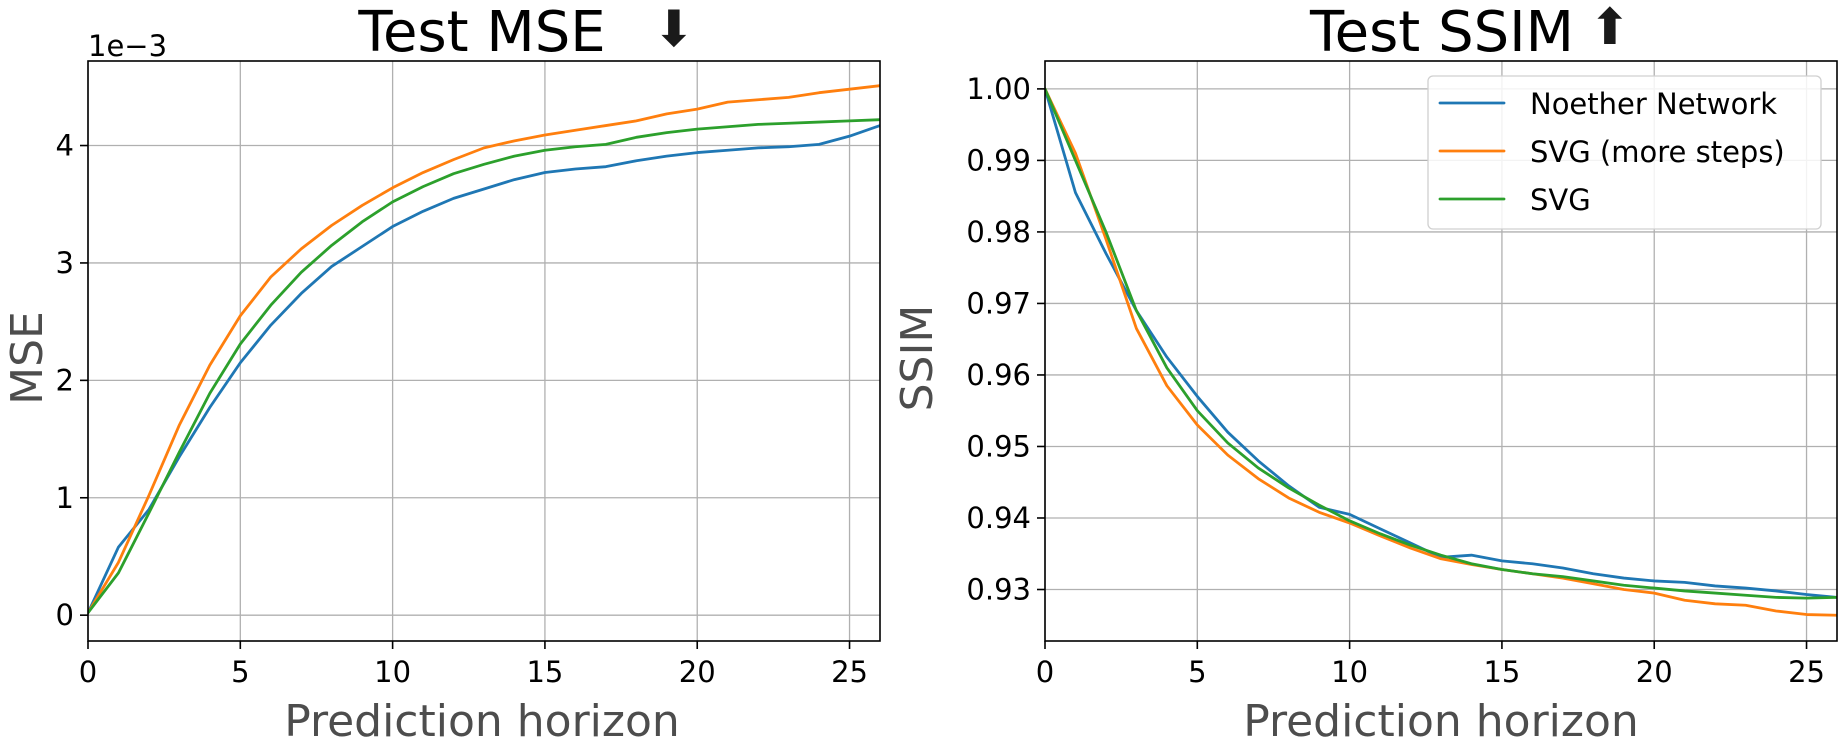  I want to click on mse-y-axis-label: MSE, so click(27, 358).